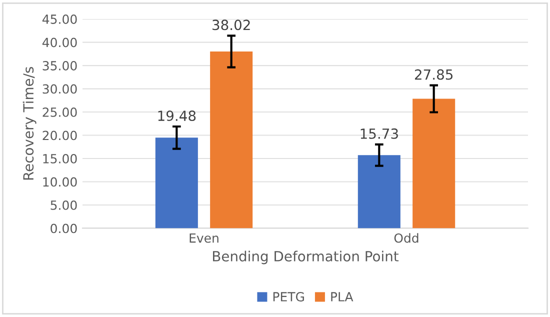 The height and width of the screenshot is (317, 550). I want to click on legend-label: PLA, so click(342, 297).